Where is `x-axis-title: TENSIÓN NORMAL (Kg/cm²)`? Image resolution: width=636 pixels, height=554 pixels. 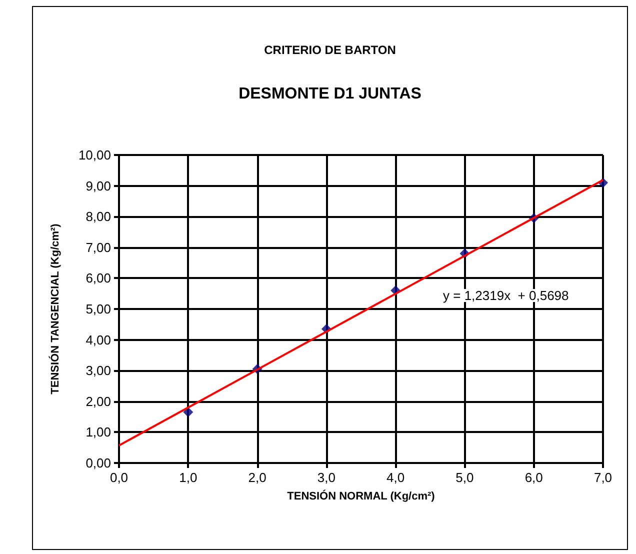
x-axis-title: TENSIÓN NORMAL (Kg/cm²) is located at coordinates (361, 496).